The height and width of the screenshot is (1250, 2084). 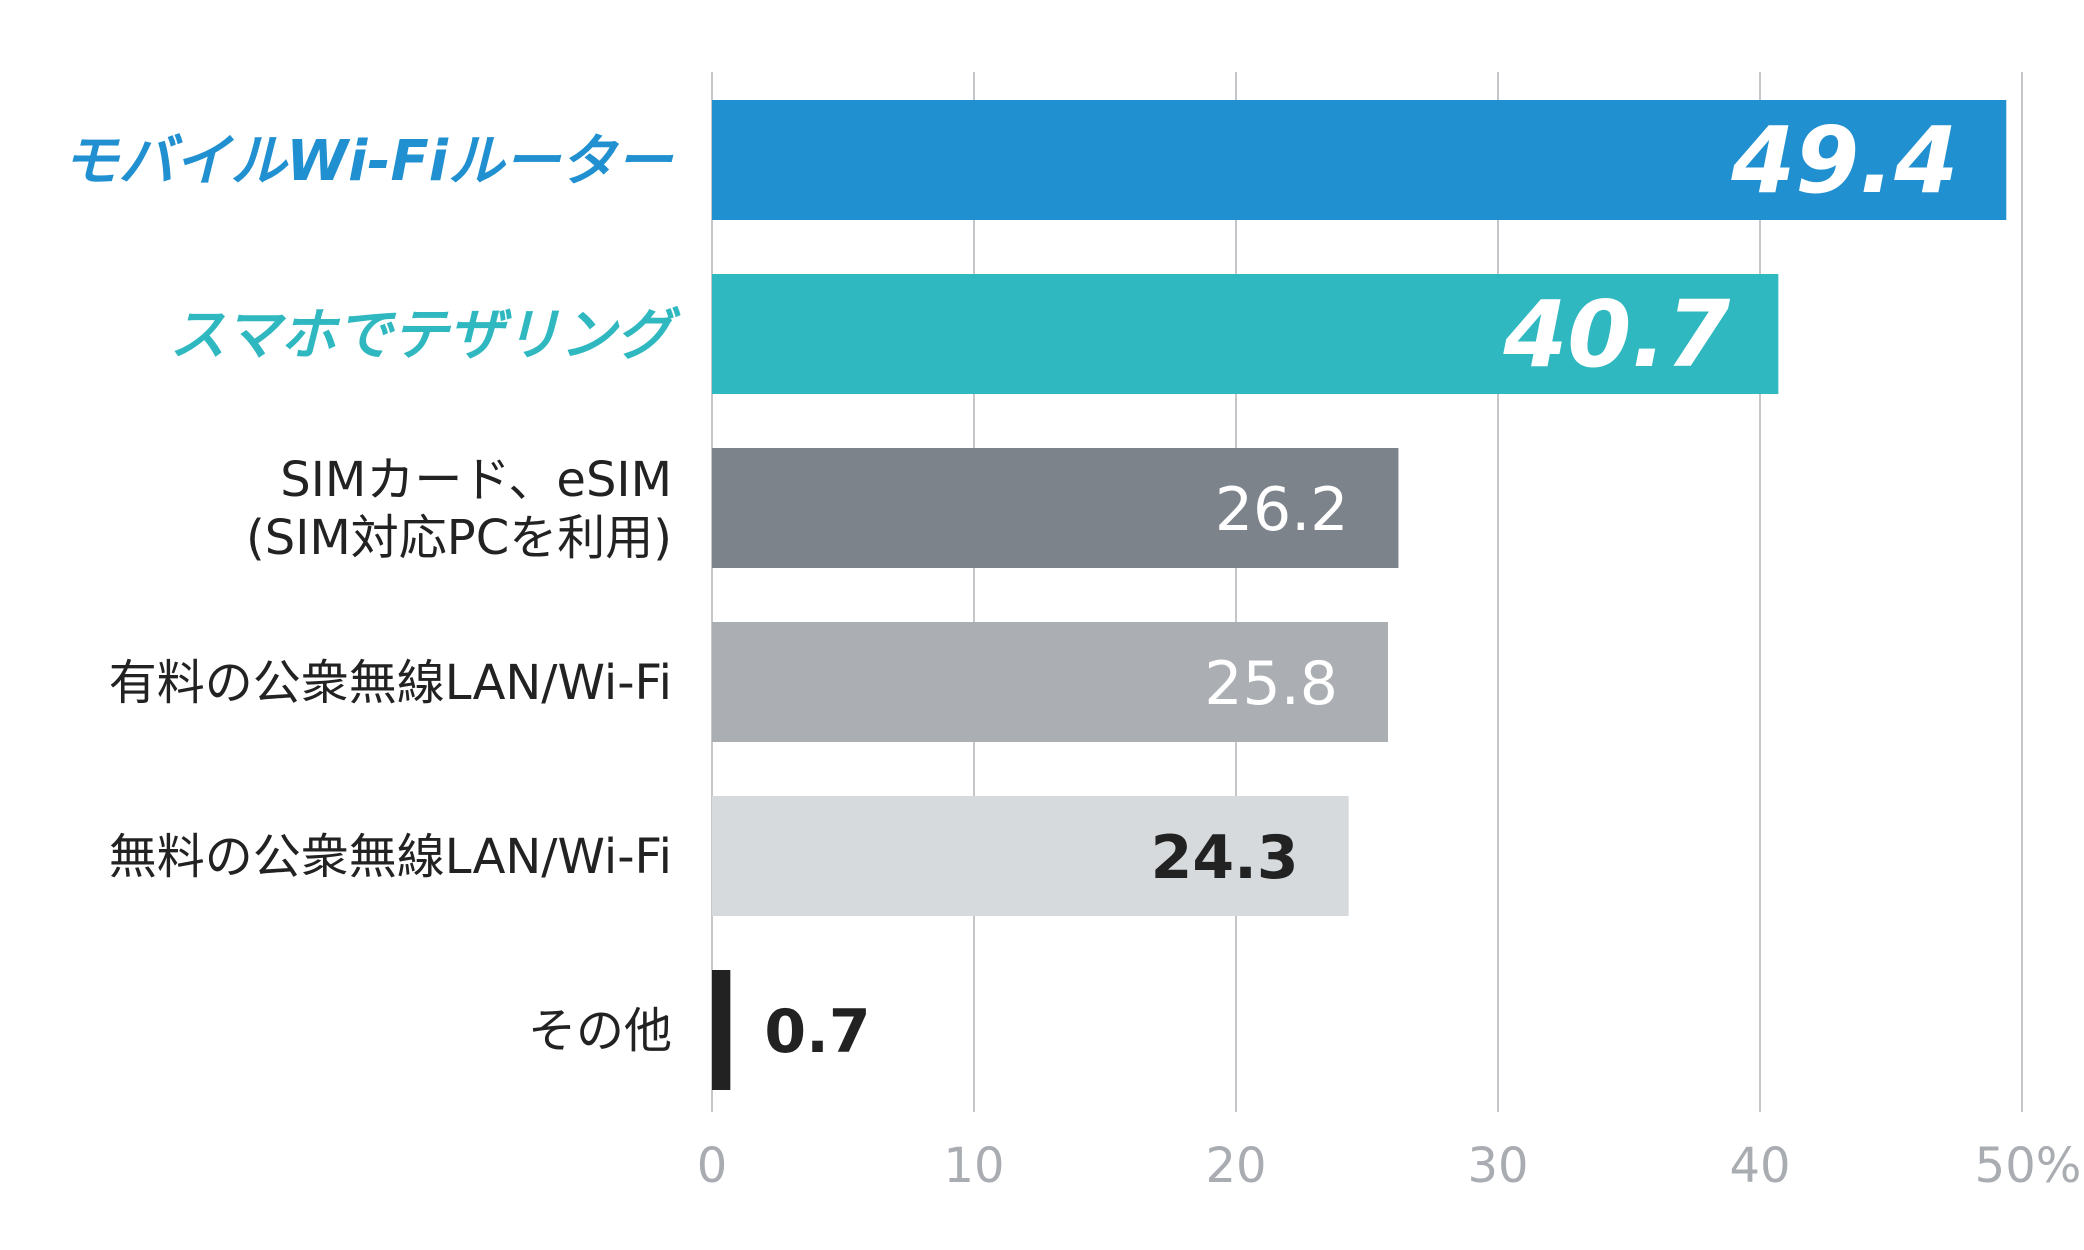 What do you see at coordinates (1235, 1166) in the screenshot?
I see `x-tick-label: 20` at bounding box center [1235, 1166].